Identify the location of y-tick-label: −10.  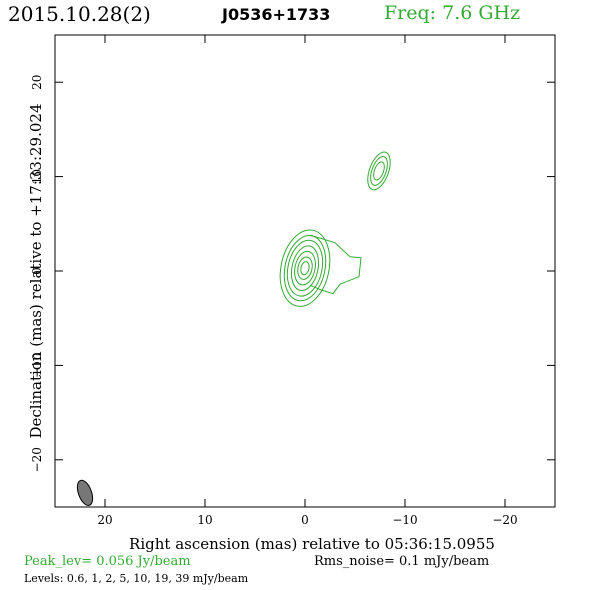
(37, 365).